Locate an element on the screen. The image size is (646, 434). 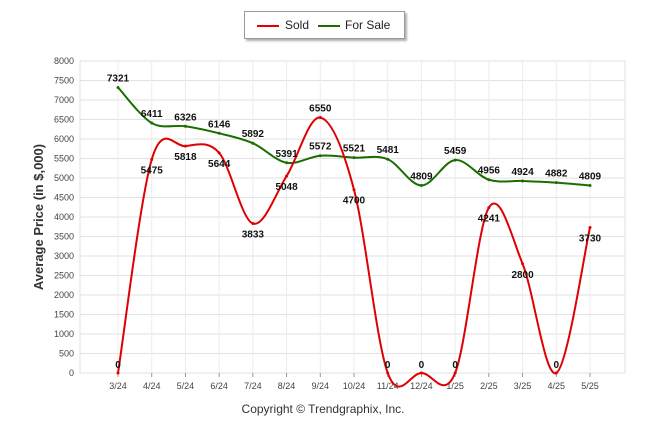
x-tick-label: 5/25 is located at coordinates (590, 386).